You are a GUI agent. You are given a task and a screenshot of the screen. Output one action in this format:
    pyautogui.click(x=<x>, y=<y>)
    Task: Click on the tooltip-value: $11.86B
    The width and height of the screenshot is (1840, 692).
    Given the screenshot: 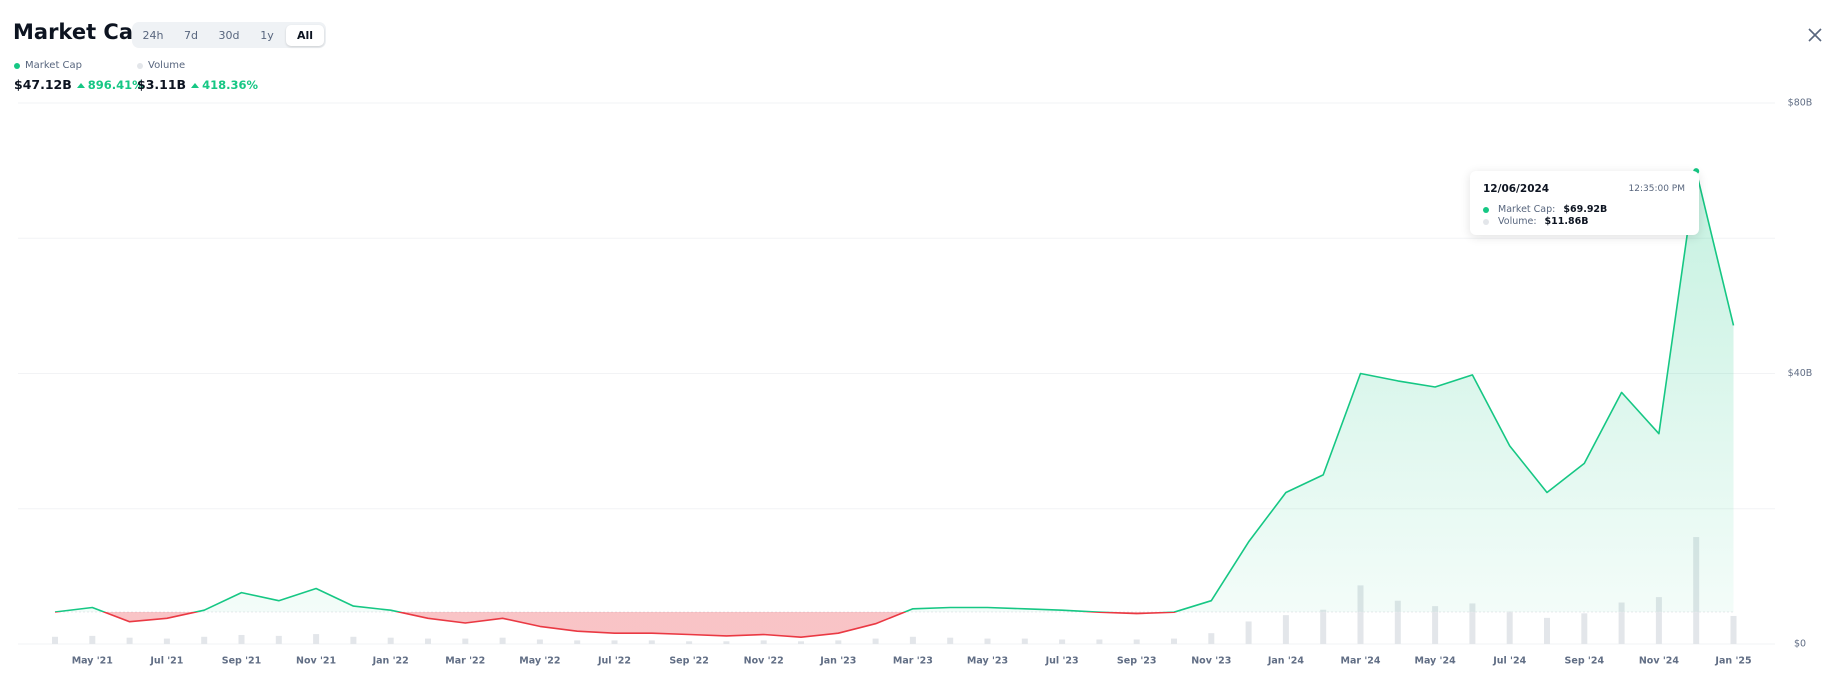 What is the action you would take?
    pyautogui.click(x=1566, y=221)
    